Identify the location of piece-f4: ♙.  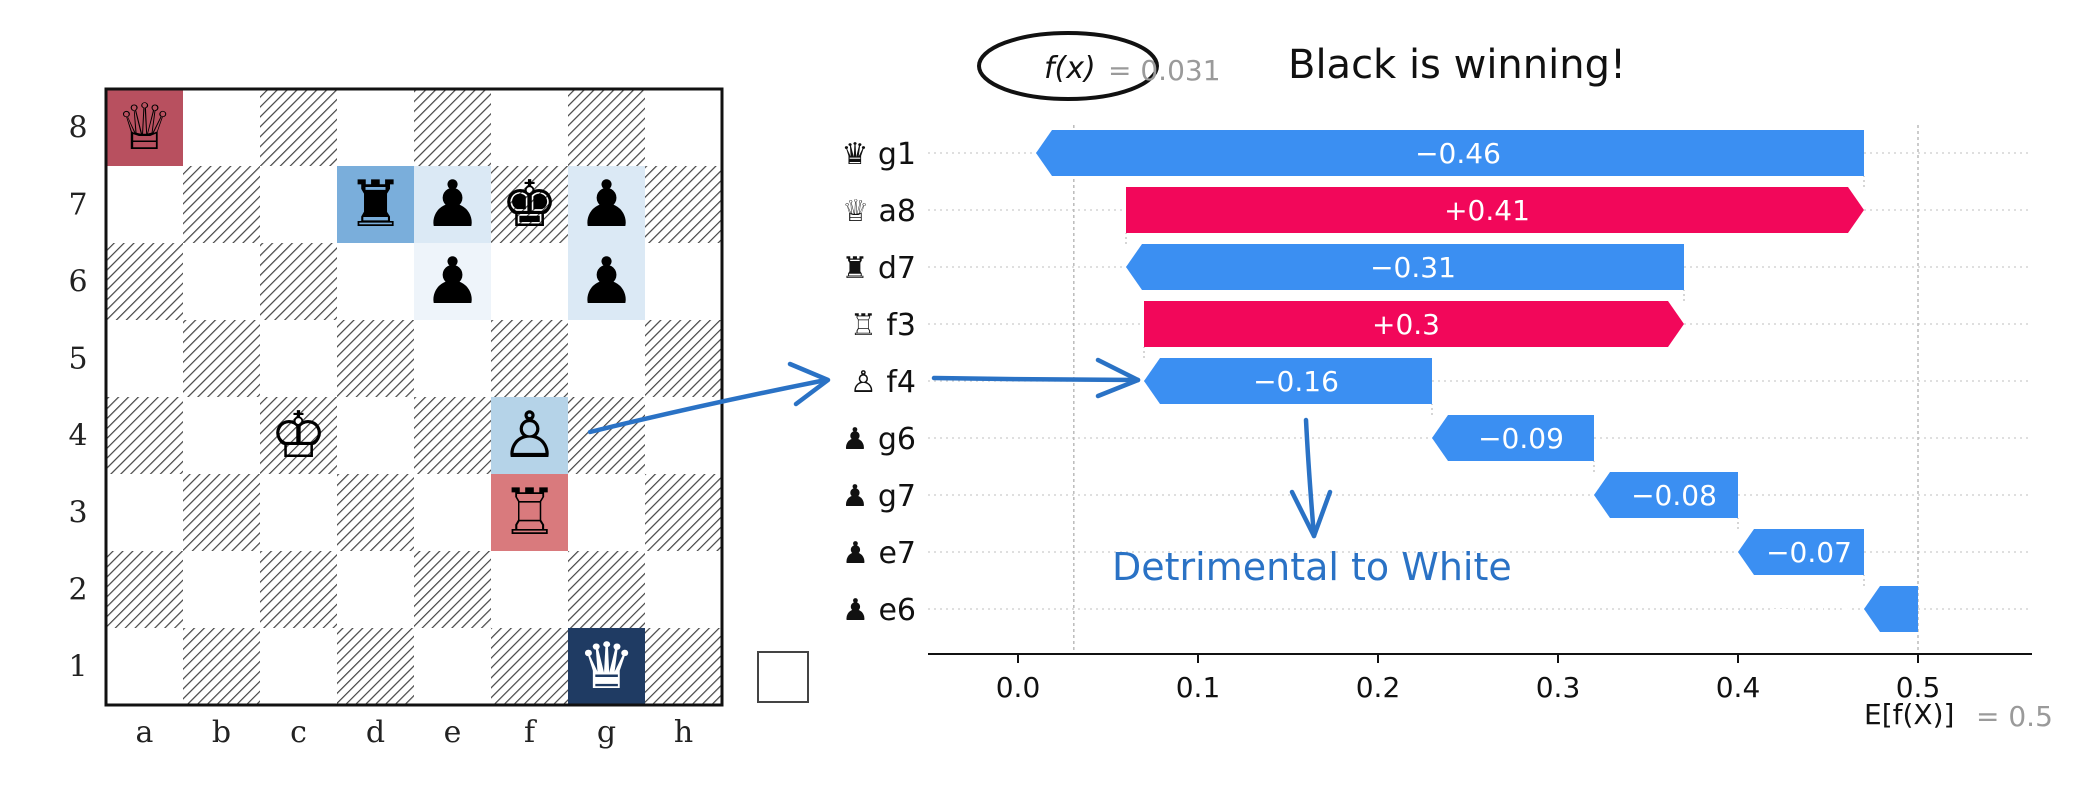
(529, 436).